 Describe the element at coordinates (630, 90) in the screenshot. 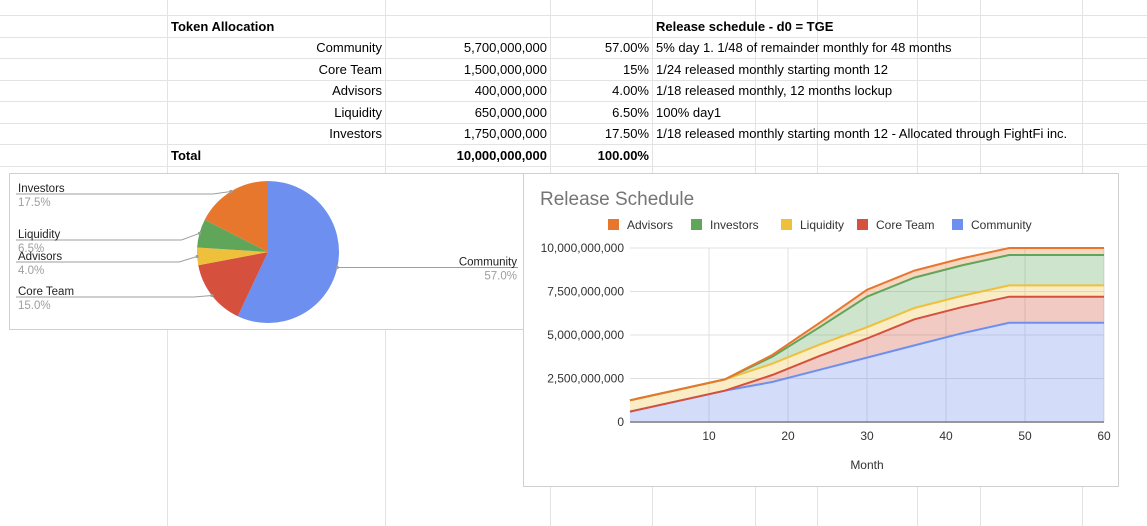

I see `row-pct-cell: 4.00%` at that location.